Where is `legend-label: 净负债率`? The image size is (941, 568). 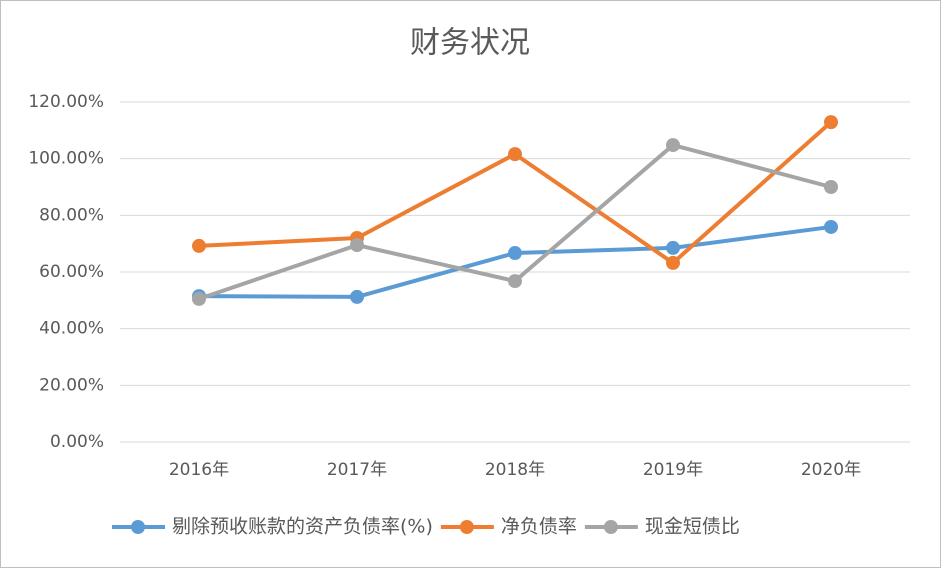
legend-label: 净负债率 is located at coordinates (539, 527).